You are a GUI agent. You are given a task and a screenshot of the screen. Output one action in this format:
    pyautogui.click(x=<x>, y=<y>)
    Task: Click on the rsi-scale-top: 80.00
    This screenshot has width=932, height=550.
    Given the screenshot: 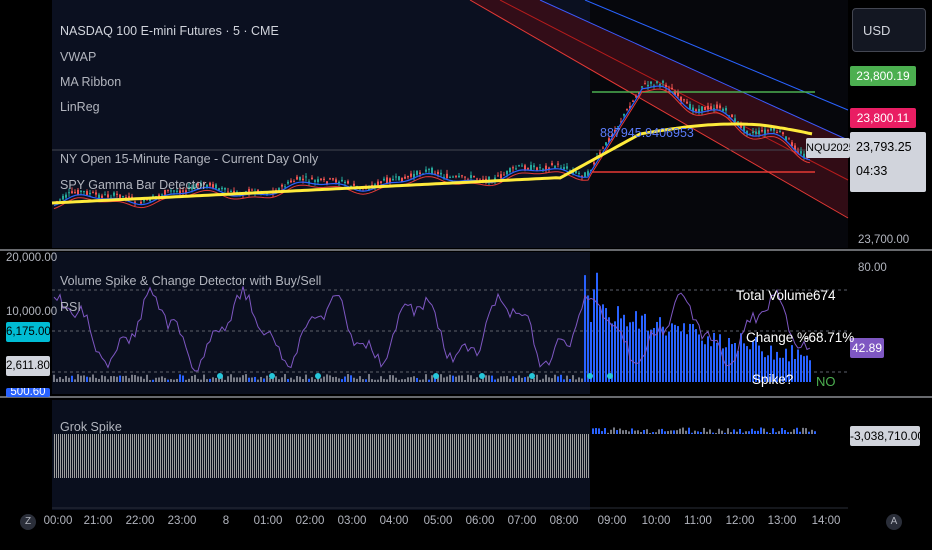 What is the action you would take?
    pyautogui.click(x=872, y=268)
    